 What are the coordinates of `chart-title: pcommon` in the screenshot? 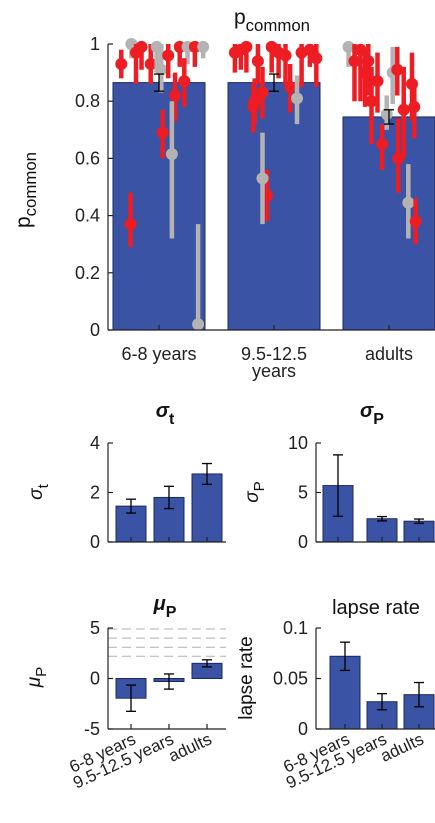 It's located at (272, 20).